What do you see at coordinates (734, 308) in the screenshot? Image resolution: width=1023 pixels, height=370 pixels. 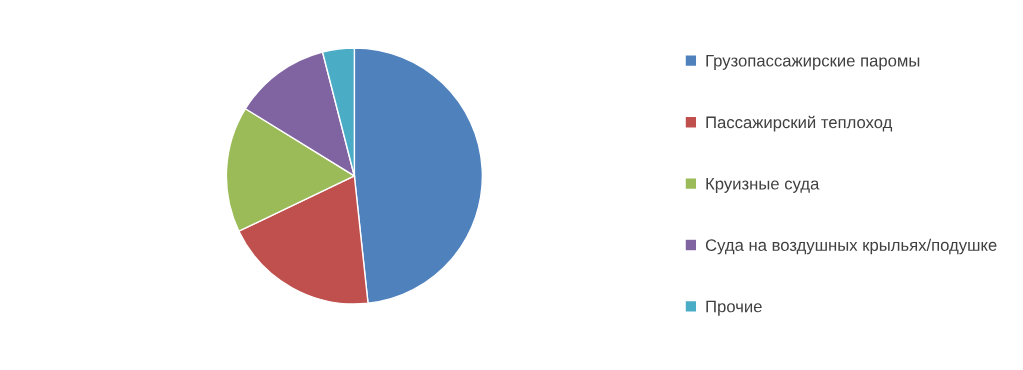 I see `legend-label: Прочие` at bounding box center [734, 308].